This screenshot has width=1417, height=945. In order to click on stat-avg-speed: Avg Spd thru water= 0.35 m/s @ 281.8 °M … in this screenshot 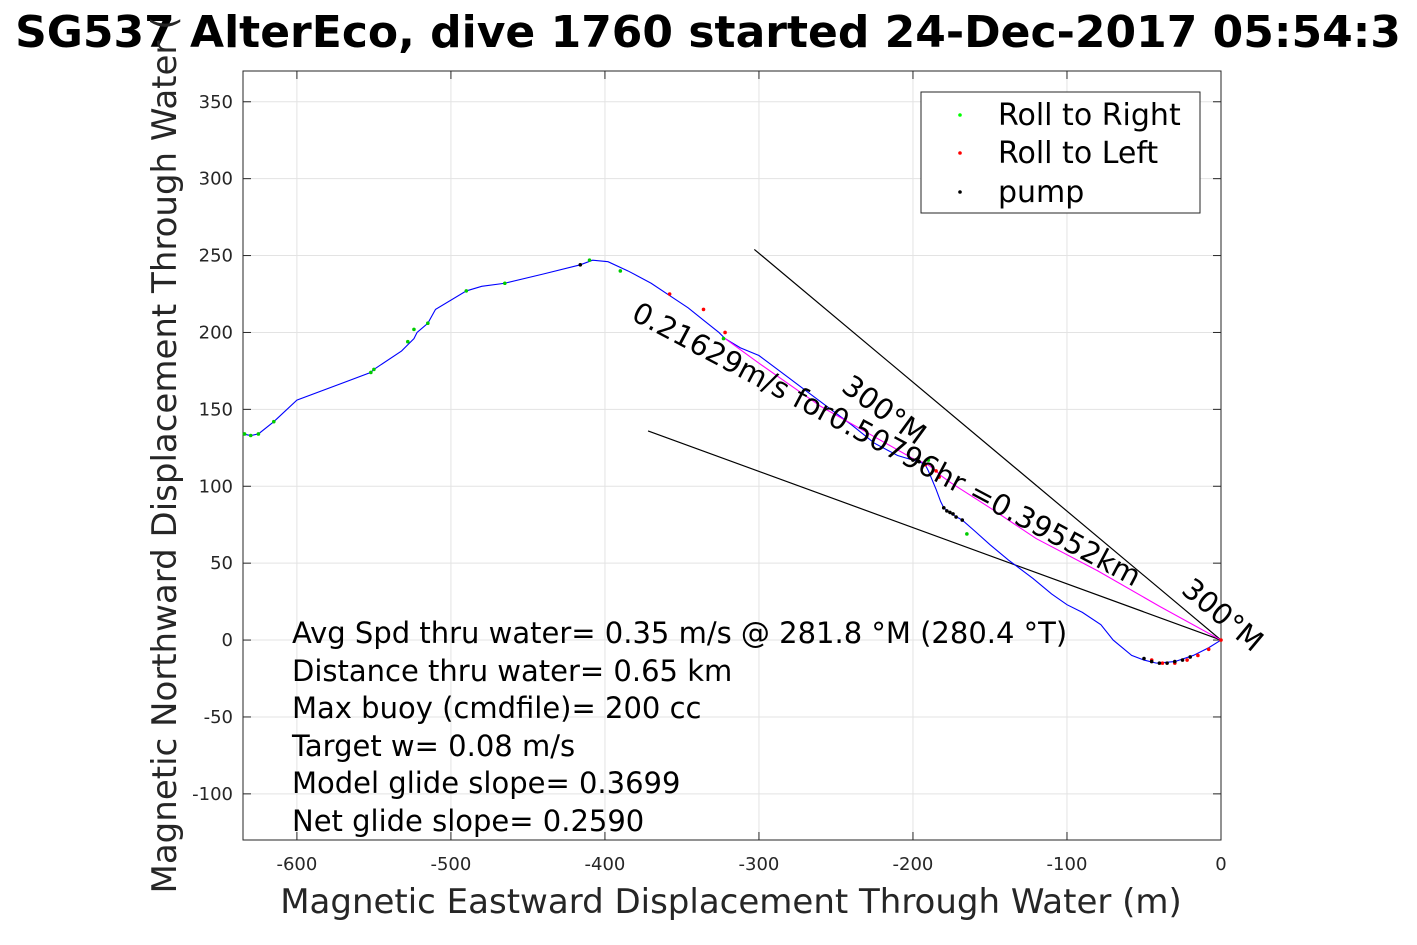, I will do `click(679, 633)`.